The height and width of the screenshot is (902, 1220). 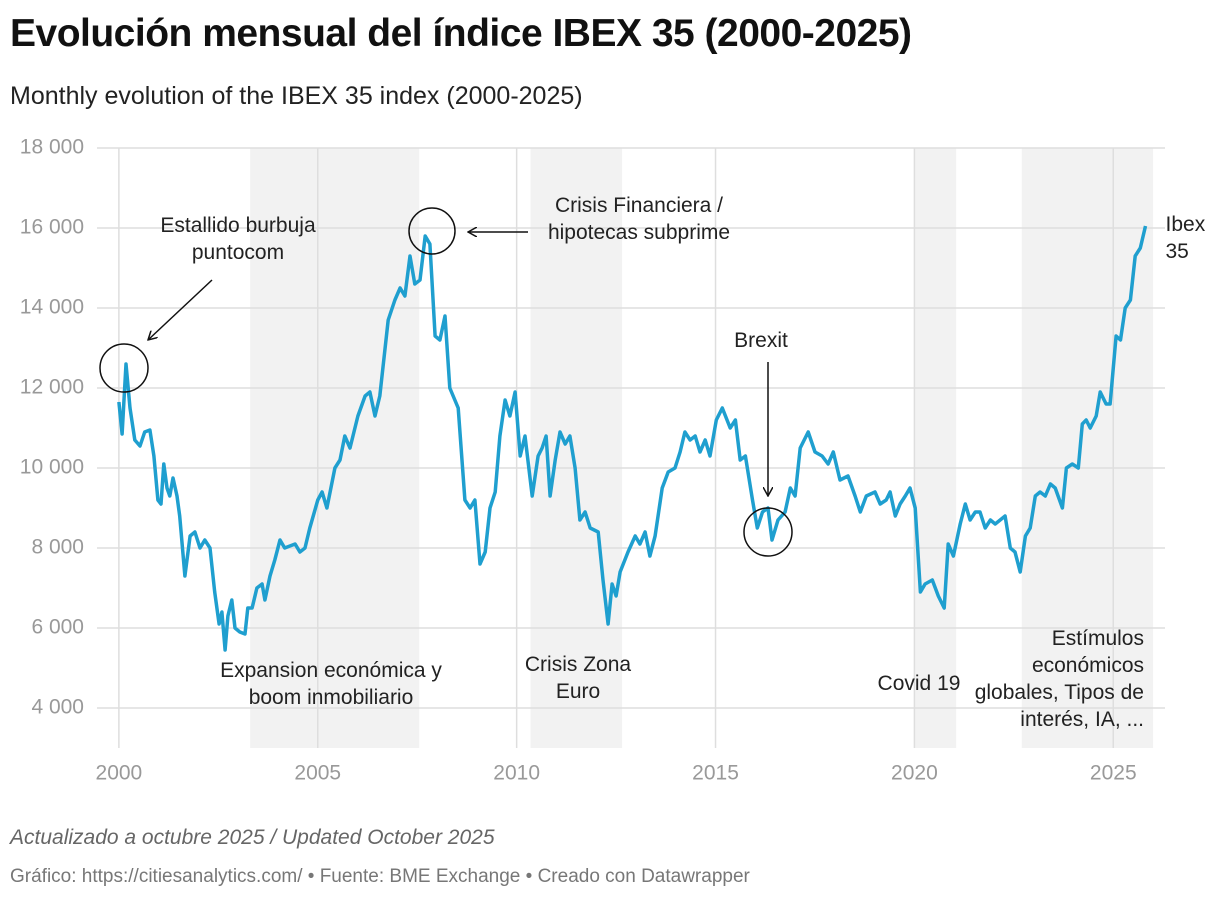 I want to click on x-tick-label: 2020, so click(x=914, y=773).